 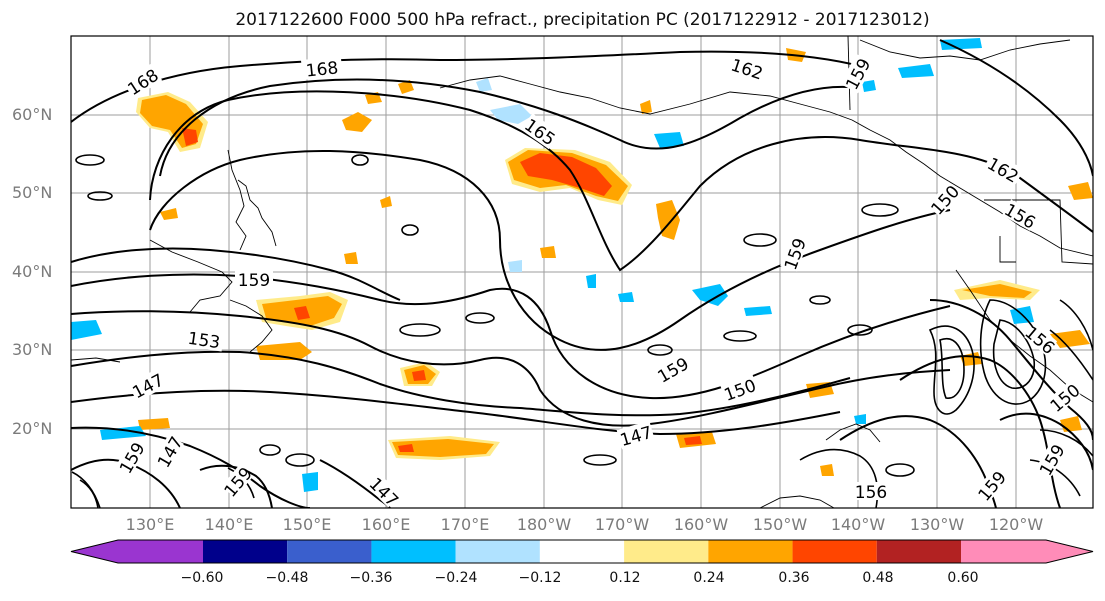 What do you see at coordinates (32, 192) in the screenshot?
I see `lat-label: 50°N` at bounding box center [32, 192].